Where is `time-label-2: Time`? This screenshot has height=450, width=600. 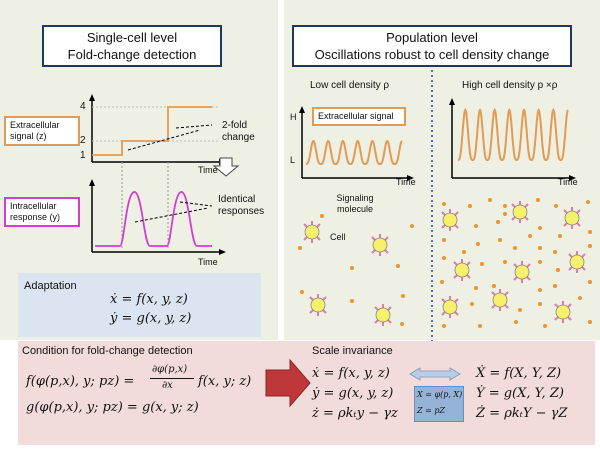 time-label-2: Time is located at coordinates (208, 262).